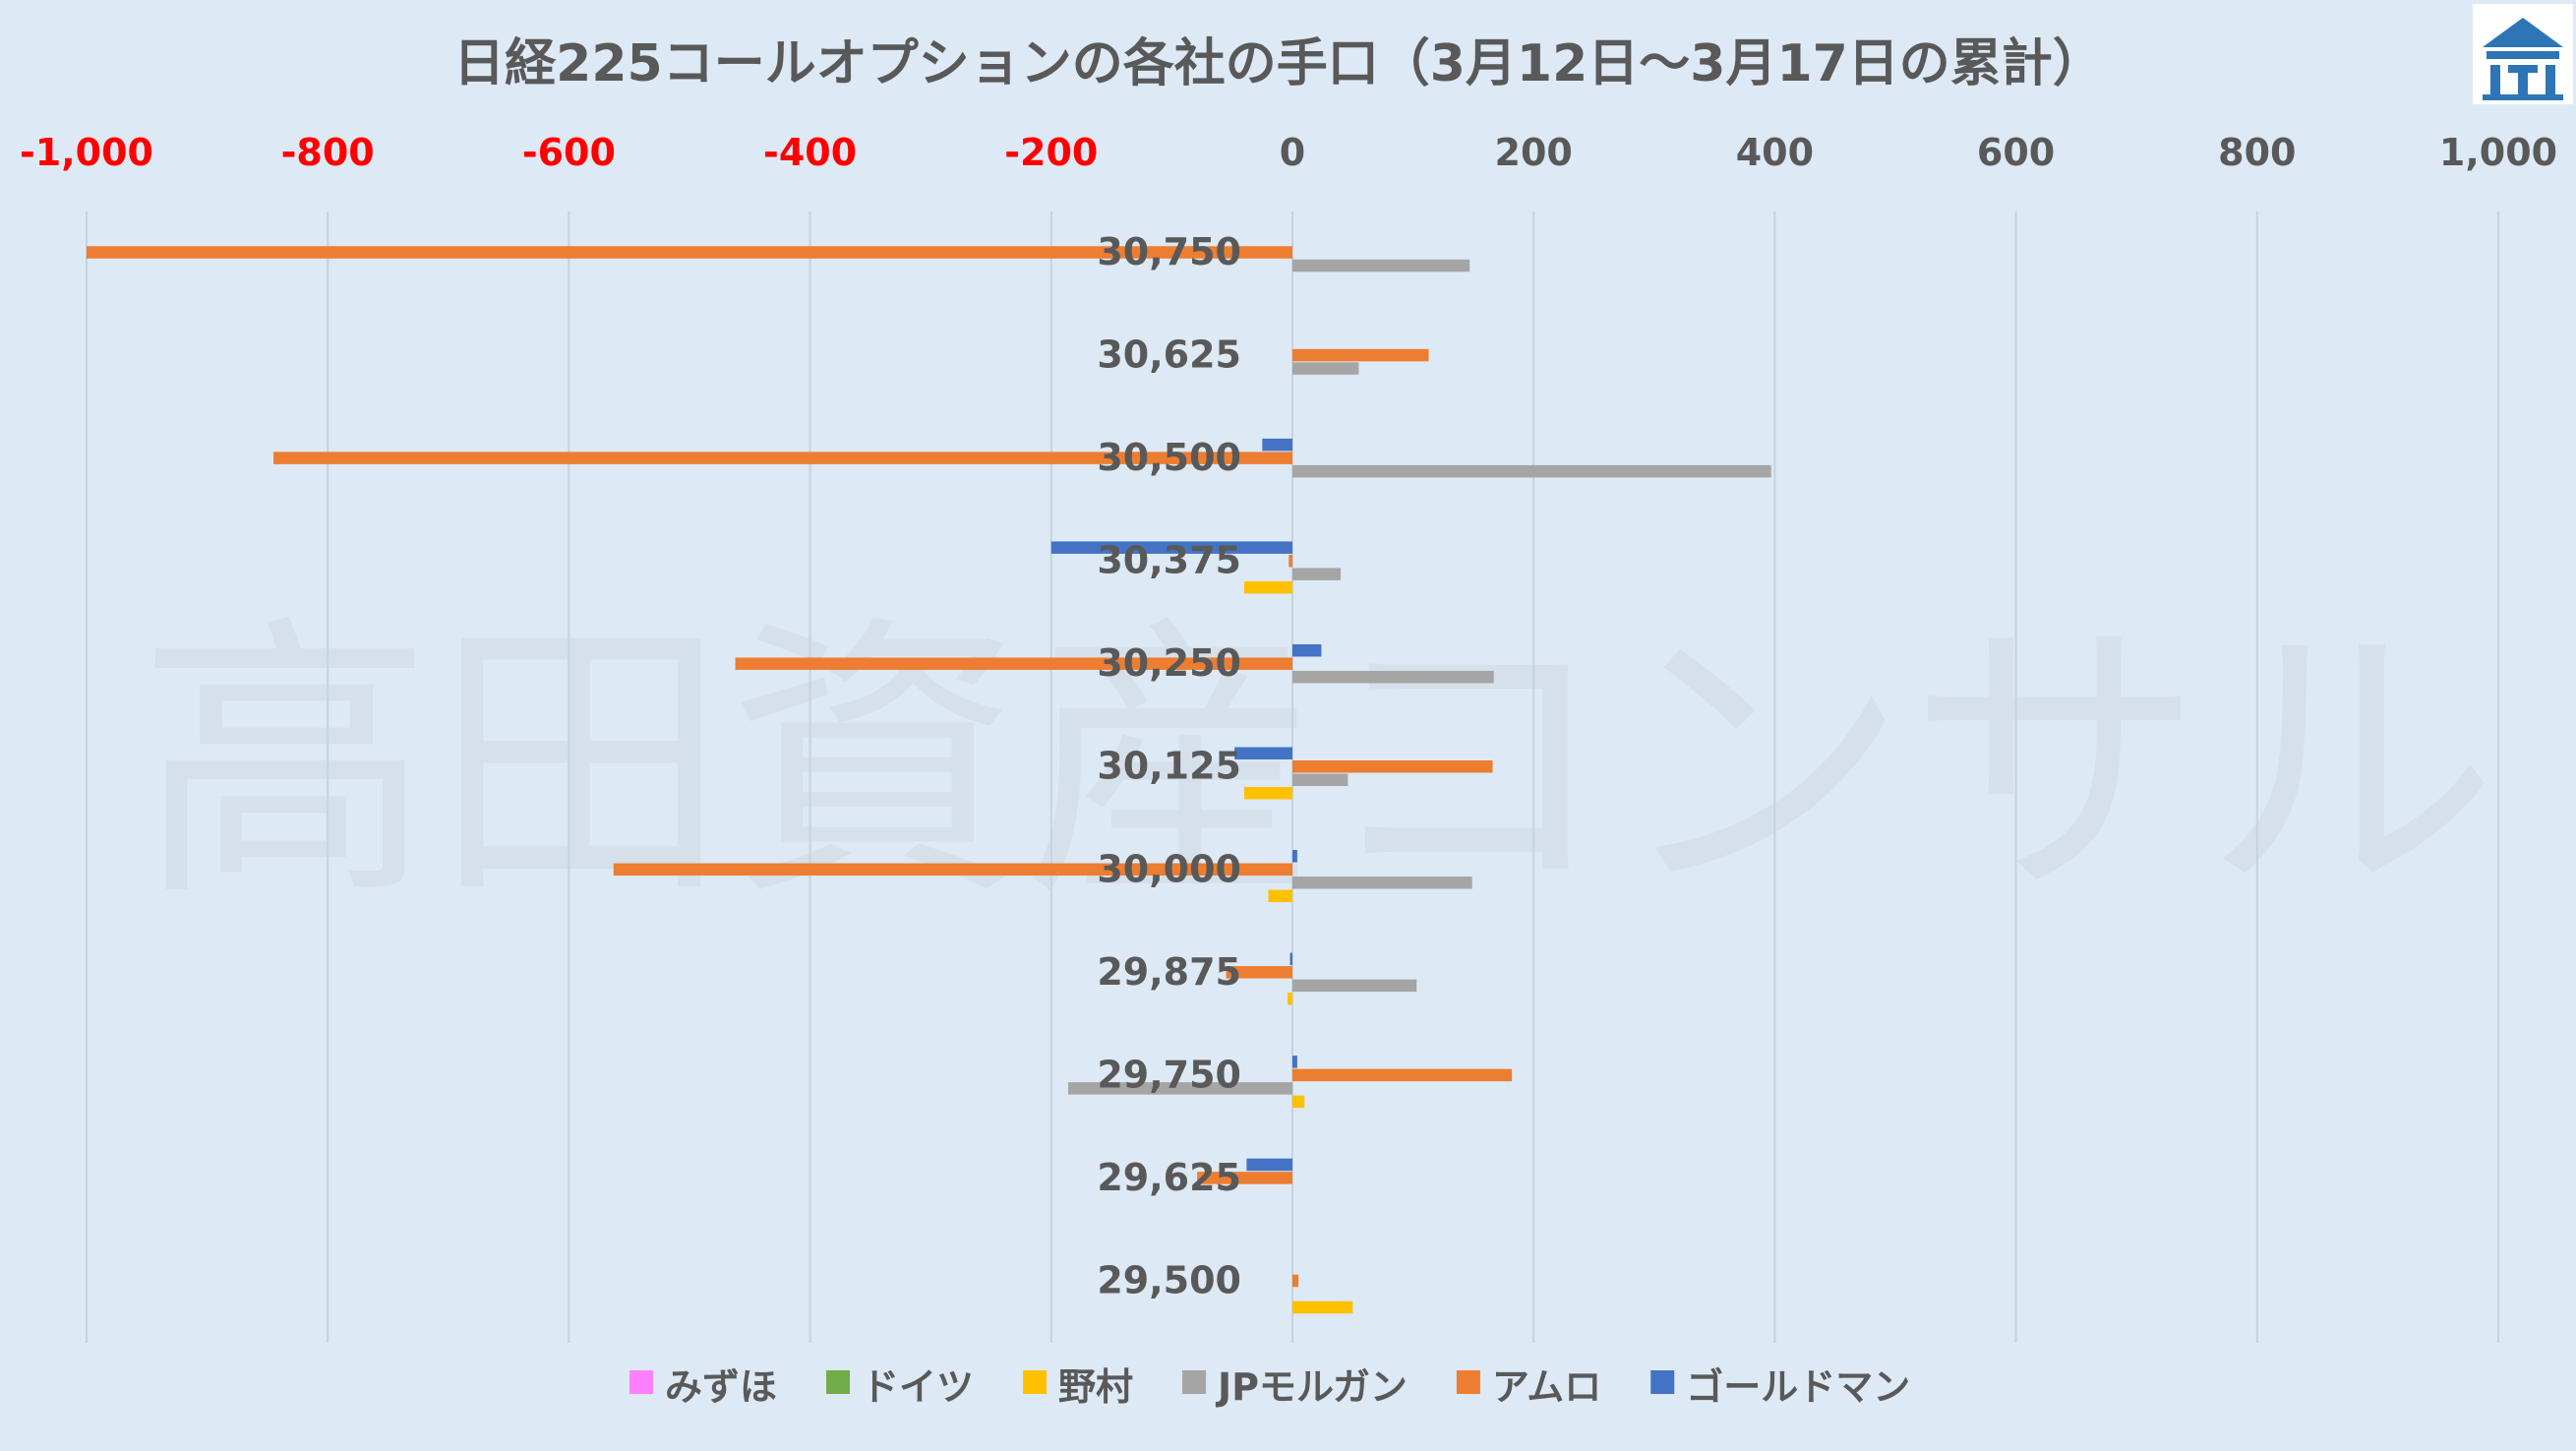 The width and height of the screenshot is (2576, 1451). What do you see at coordinates (2257, 152) in the screenshot?
I see `x-tick-label: 800` at bounding box center [2257, 152].